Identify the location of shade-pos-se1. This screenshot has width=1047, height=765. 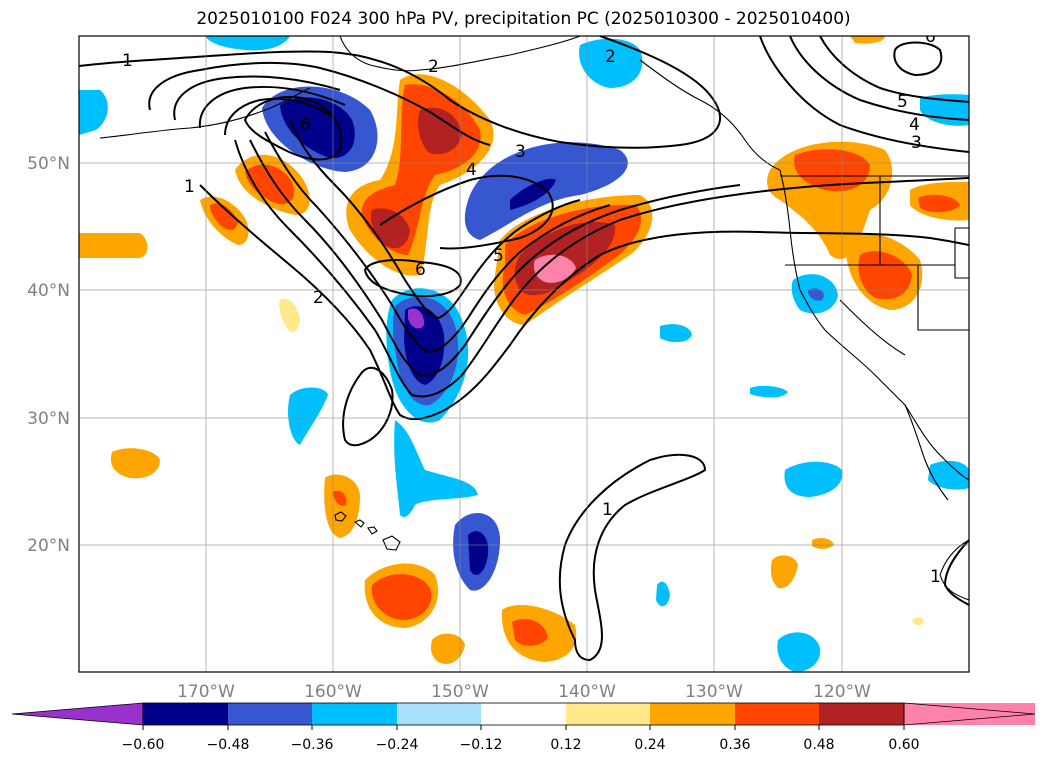
(784, 572).